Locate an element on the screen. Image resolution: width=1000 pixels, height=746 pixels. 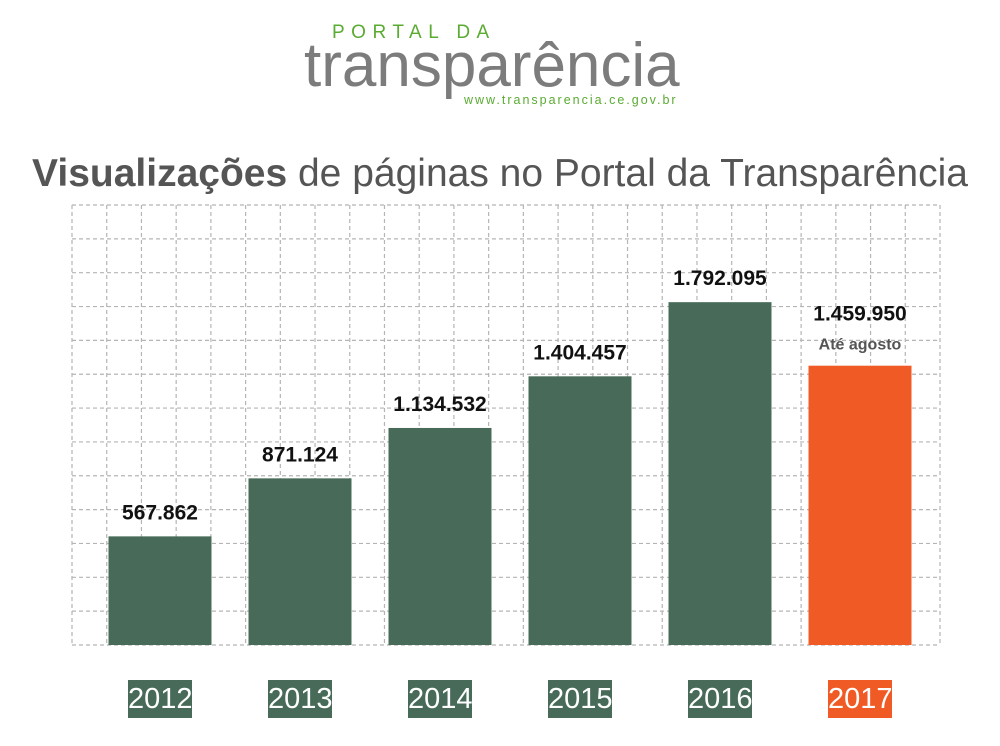
value-label-2012: 567.862 is located at coordinates (160, 512).